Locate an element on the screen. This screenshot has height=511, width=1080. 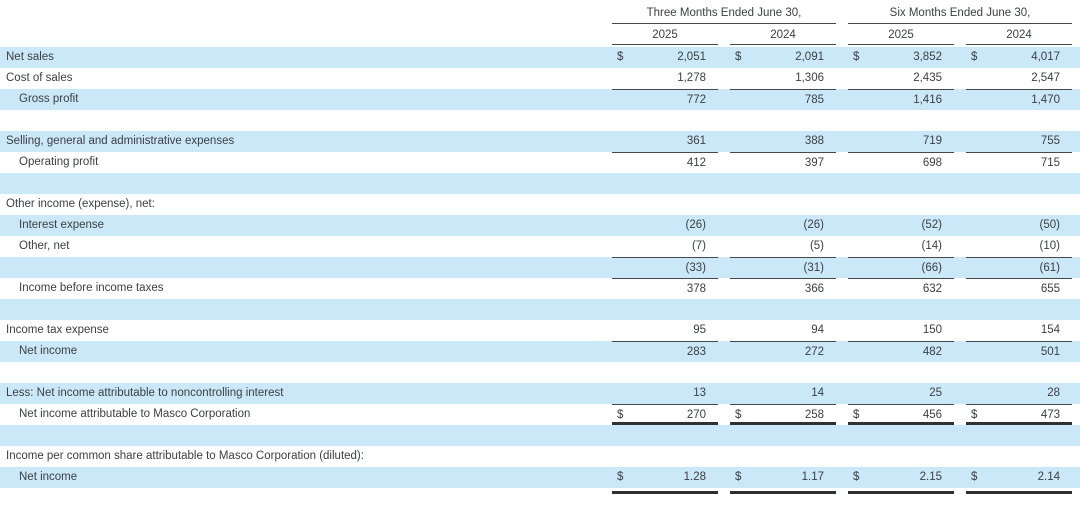
value-cell: (10) is located at coordinates (1019, 246).